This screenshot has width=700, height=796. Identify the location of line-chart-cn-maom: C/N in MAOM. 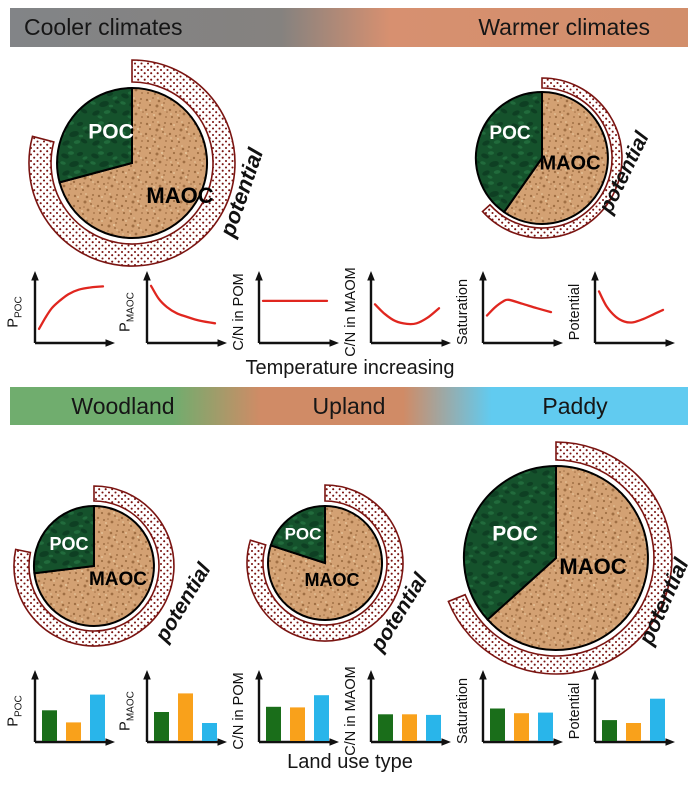
(396, 312).